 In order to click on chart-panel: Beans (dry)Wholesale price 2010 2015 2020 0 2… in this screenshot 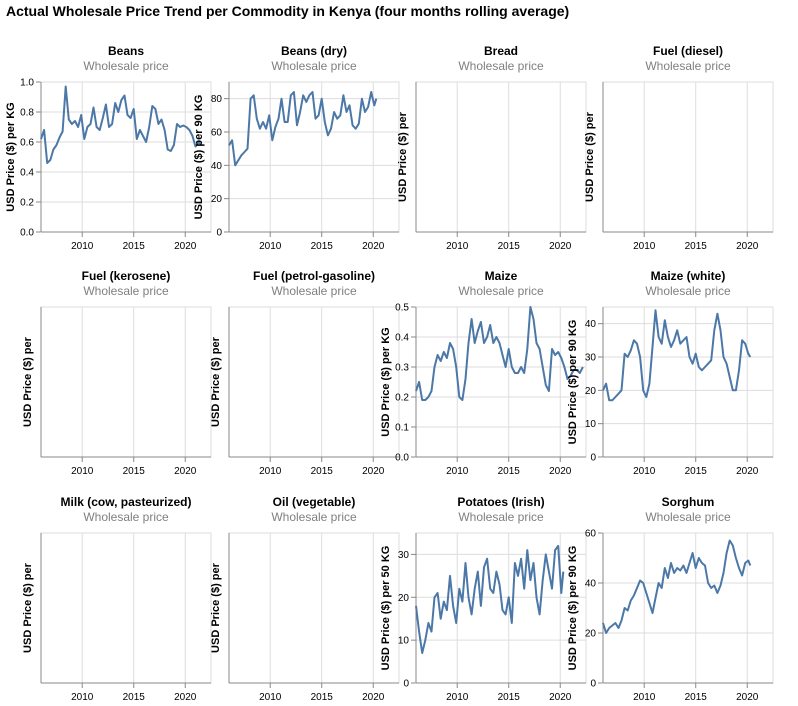, I will do `click(296, 148)`.